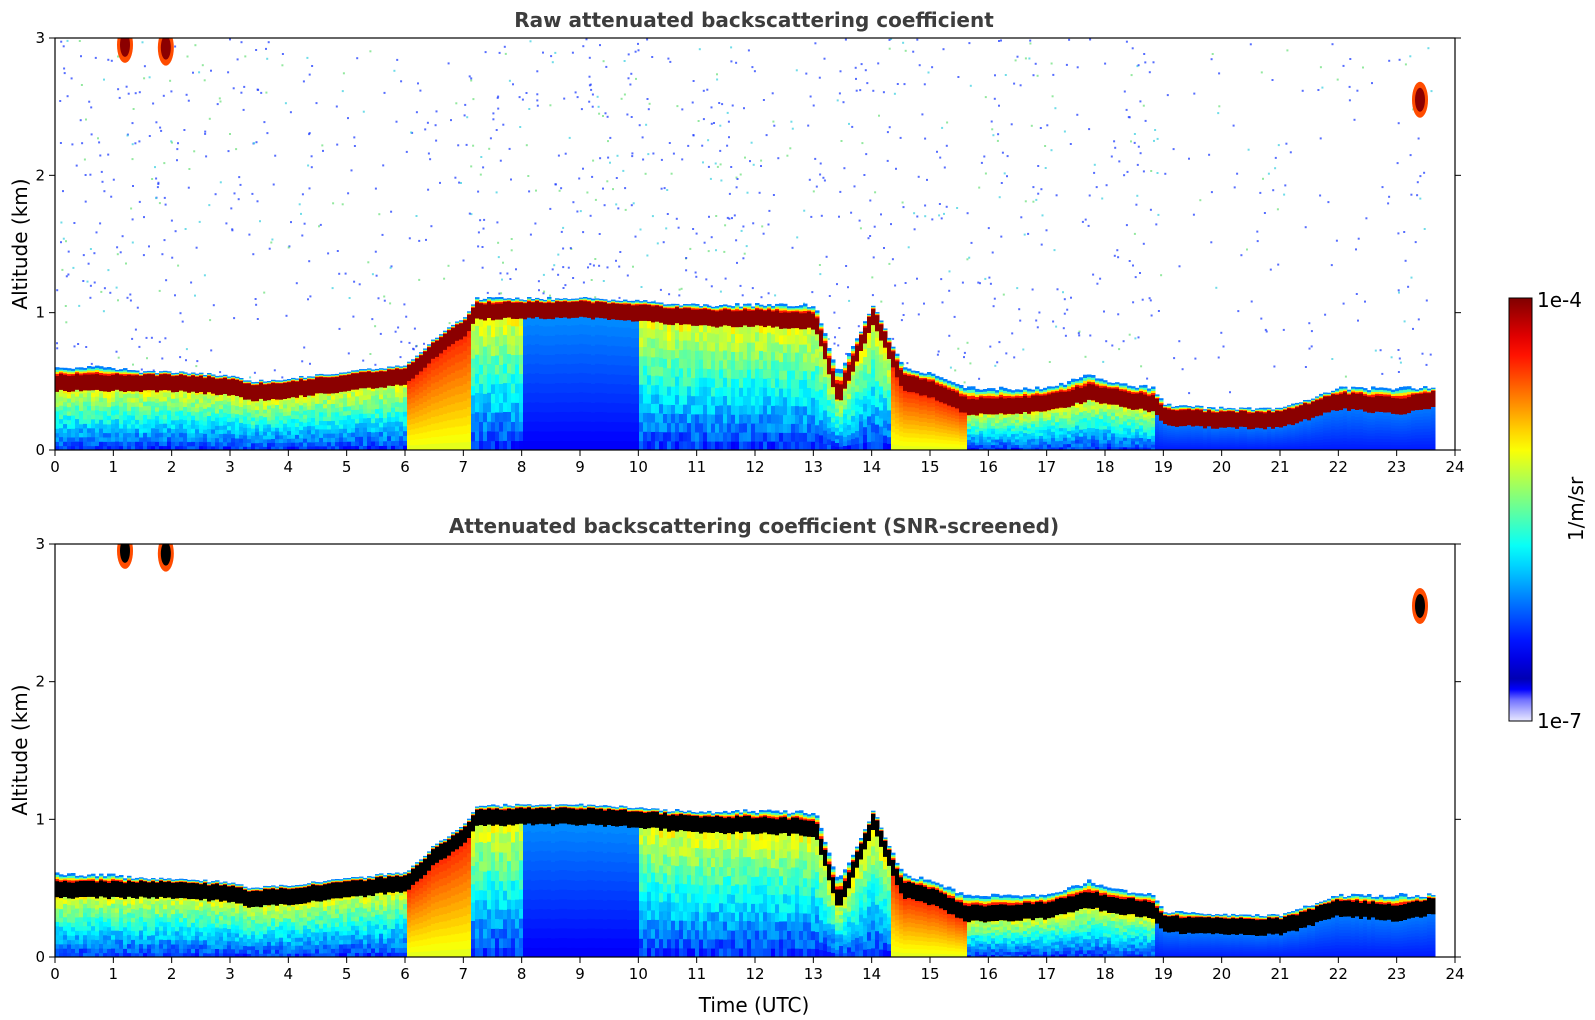  What do you see at coordinates (20, 749) in the screenshot?
I see `screened-y-axis-label: Altitude (km)` at bounding box center [20, 749].